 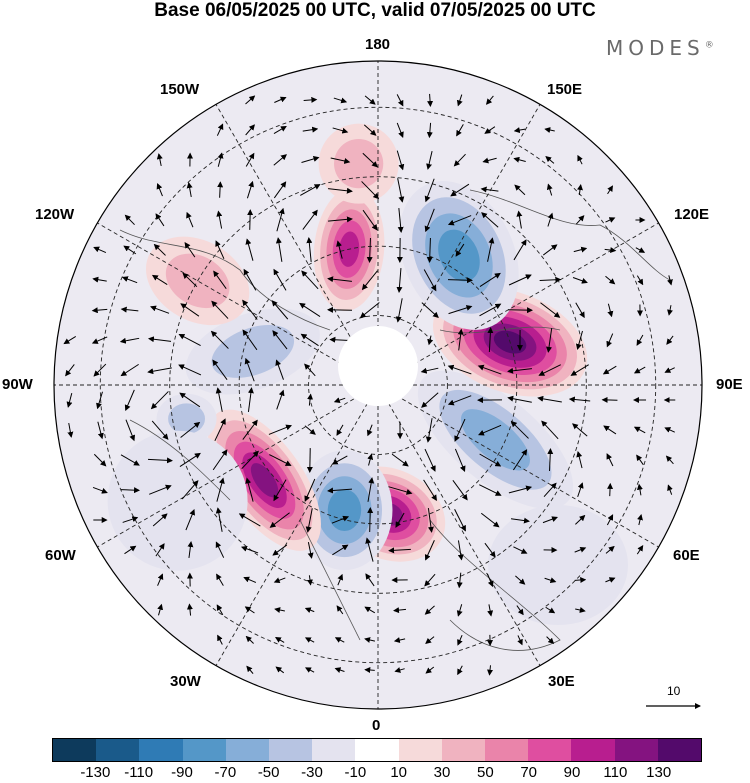 What do you see at coordinates (660, 48) in the screenshot?
I see `brand-logo: MODES®` at bounding box center [660, 48].